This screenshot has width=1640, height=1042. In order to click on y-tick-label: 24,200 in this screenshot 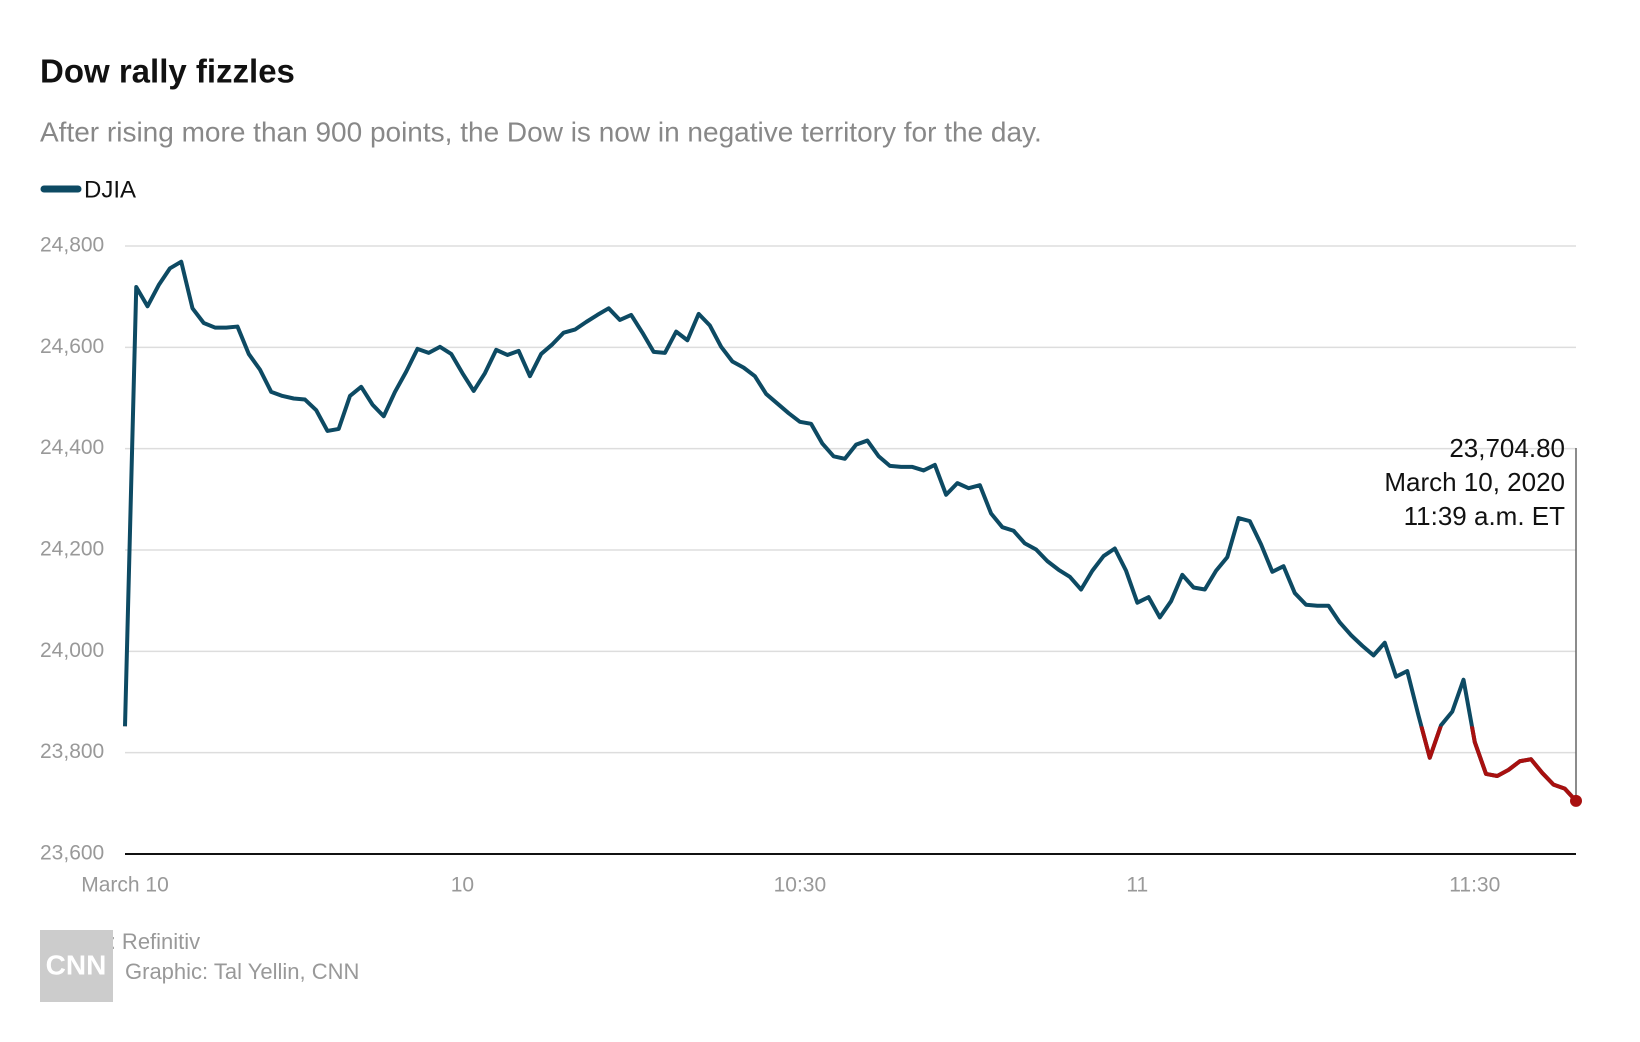, I will do `click(72, 549)`.